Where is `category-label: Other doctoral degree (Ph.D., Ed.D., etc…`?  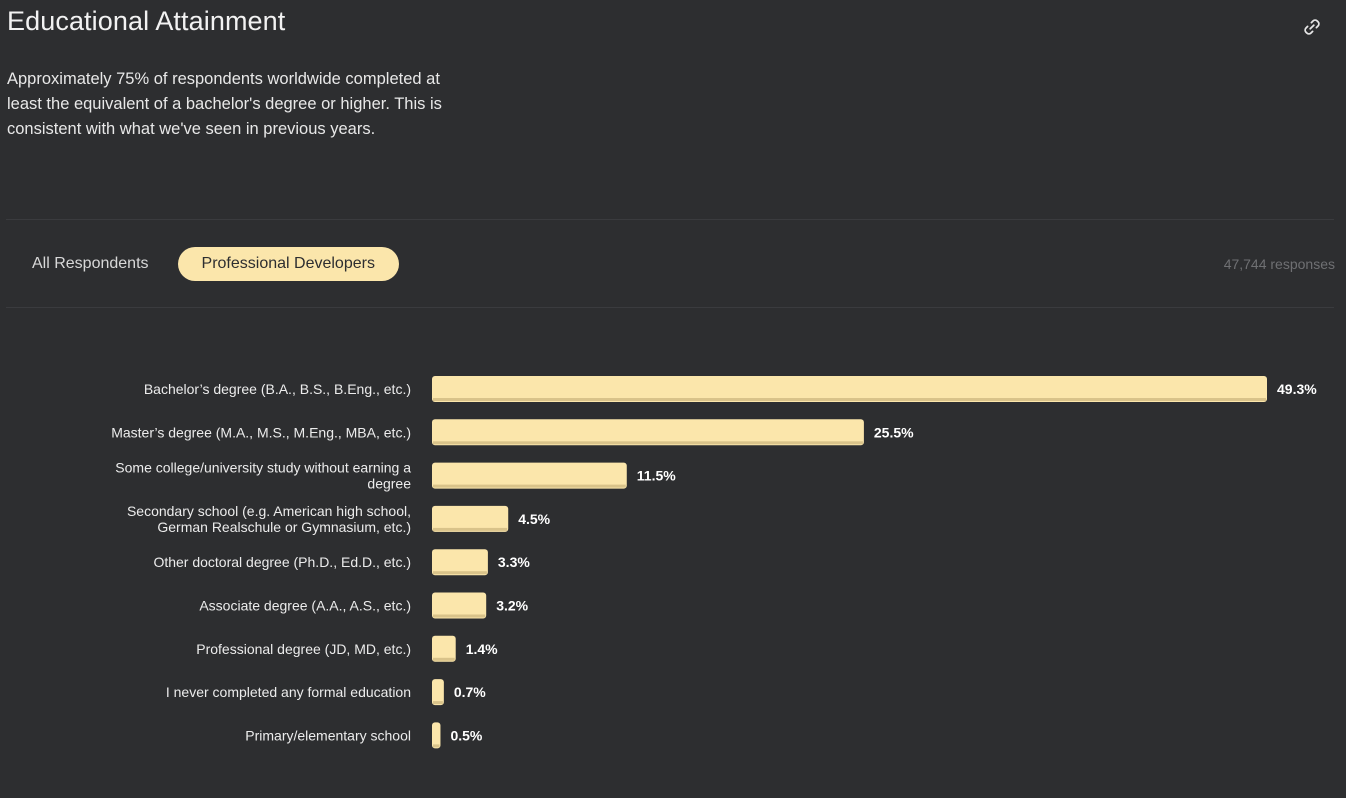 category-label: Other doctoral degree (Ph.D., Ed.D., etc… is located at coordinates (282, 562).